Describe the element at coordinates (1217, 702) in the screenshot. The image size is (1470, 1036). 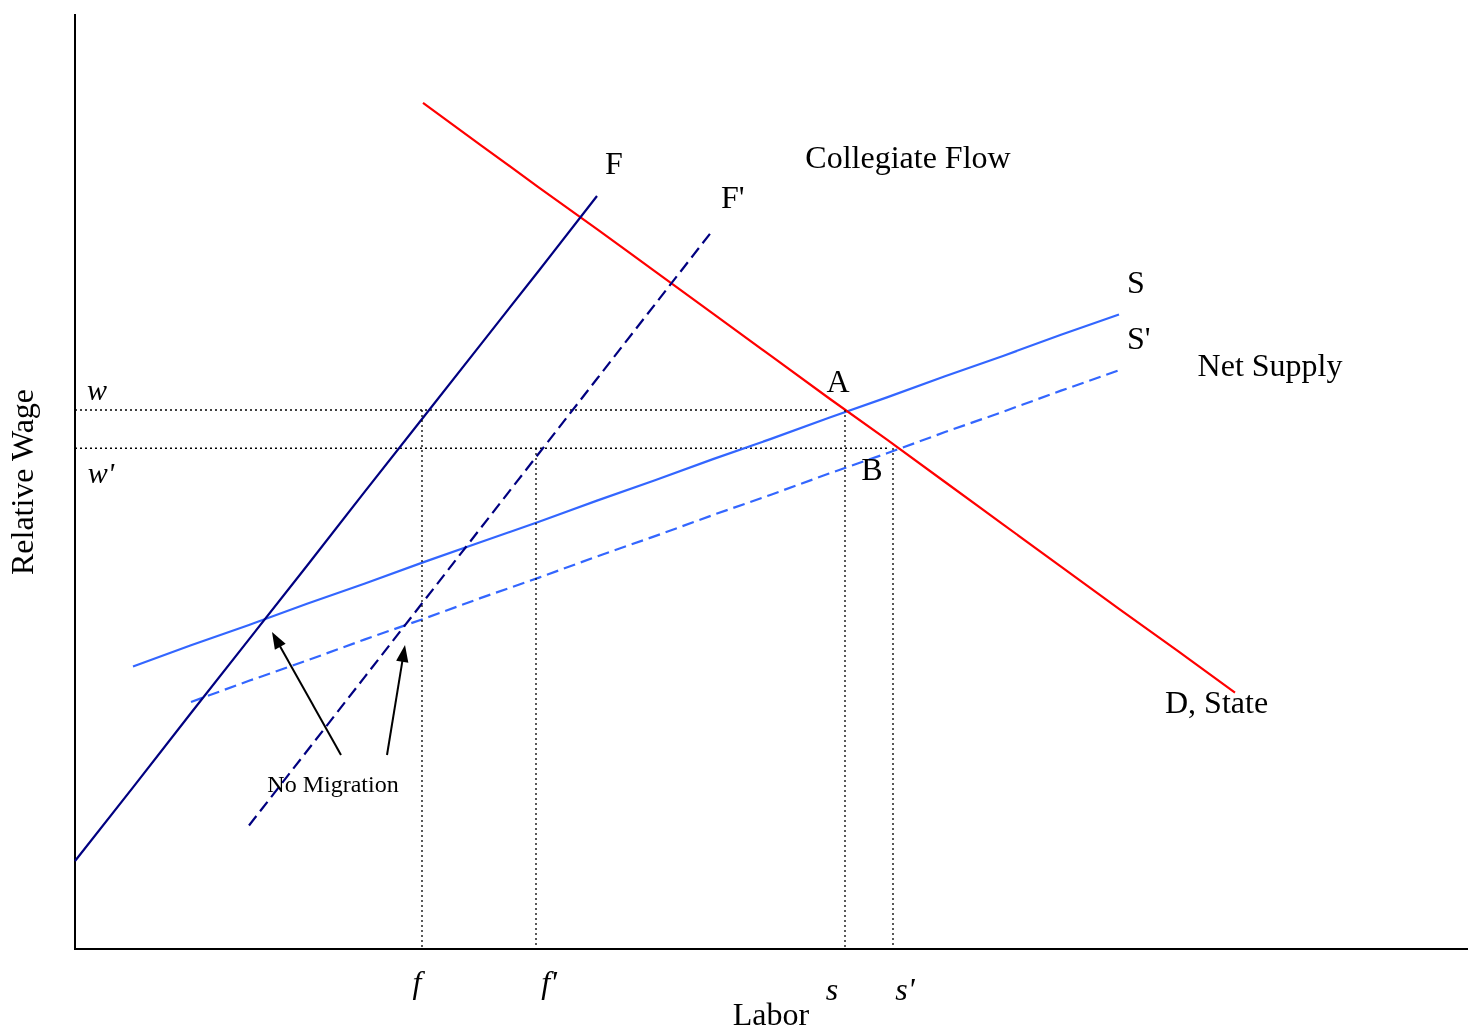
I see `series-label: D, State` at that location.